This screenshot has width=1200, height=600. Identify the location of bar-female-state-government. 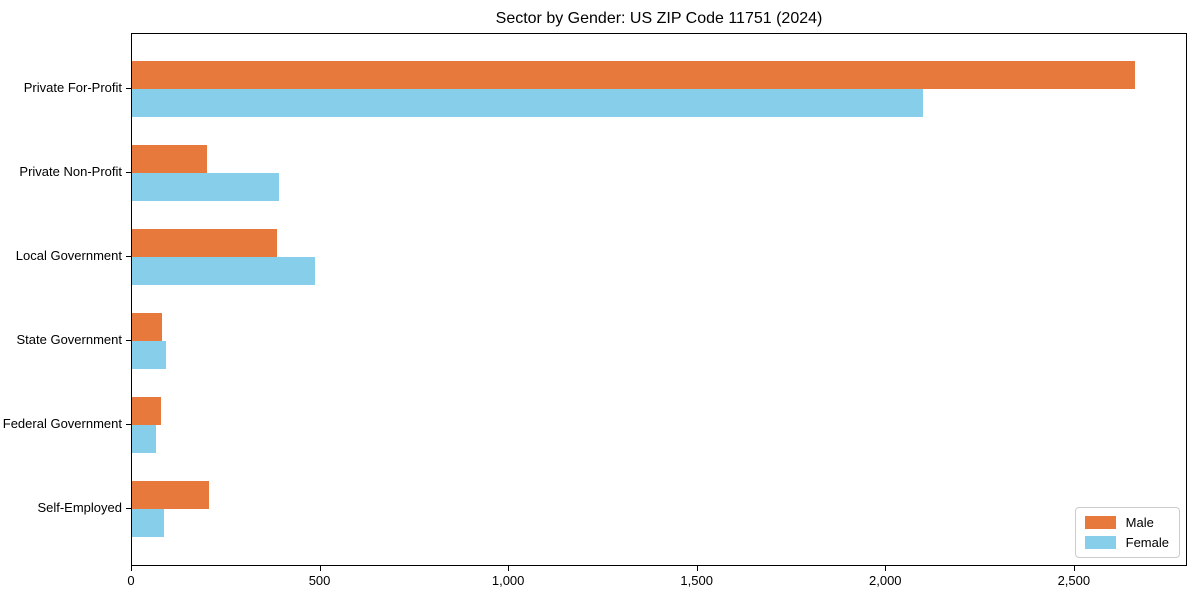
(149, 355).